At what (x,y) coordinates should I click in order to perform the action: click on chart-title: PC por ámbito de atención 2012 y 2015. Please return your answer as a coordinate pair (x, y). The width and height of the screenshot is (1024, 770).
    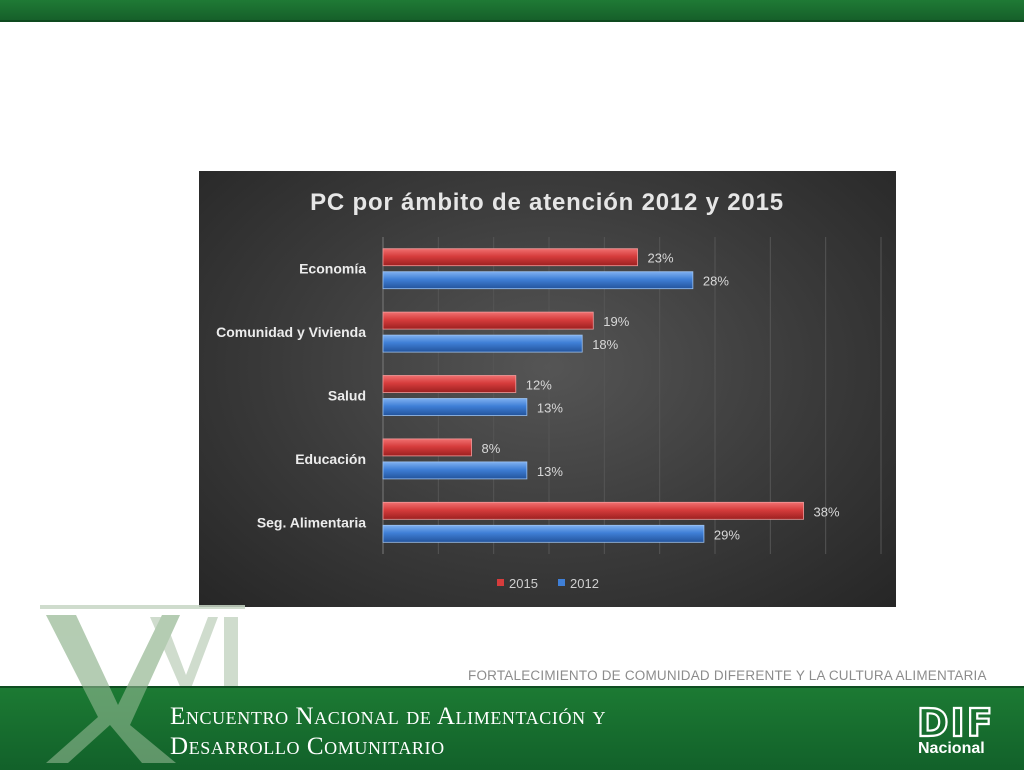
    Looking at the image, I should click on (547, 202).